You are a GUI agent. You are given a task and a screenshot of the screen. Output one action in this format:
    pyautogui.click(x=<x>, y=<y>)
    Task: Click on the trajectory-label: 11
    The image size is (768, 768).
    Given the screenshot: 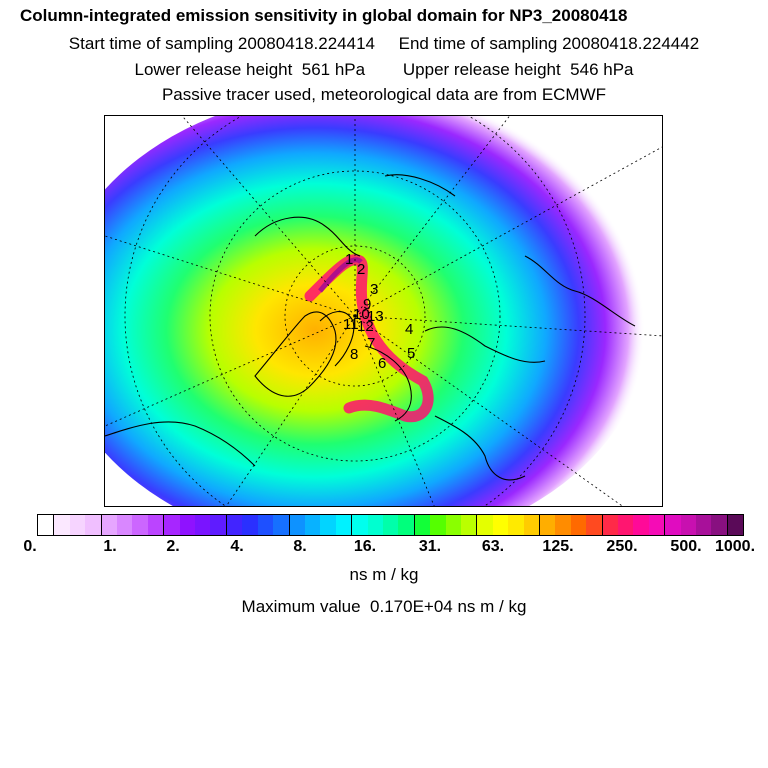 What is the action you would take?
    pyautogui.click(x=351, y=324)
    